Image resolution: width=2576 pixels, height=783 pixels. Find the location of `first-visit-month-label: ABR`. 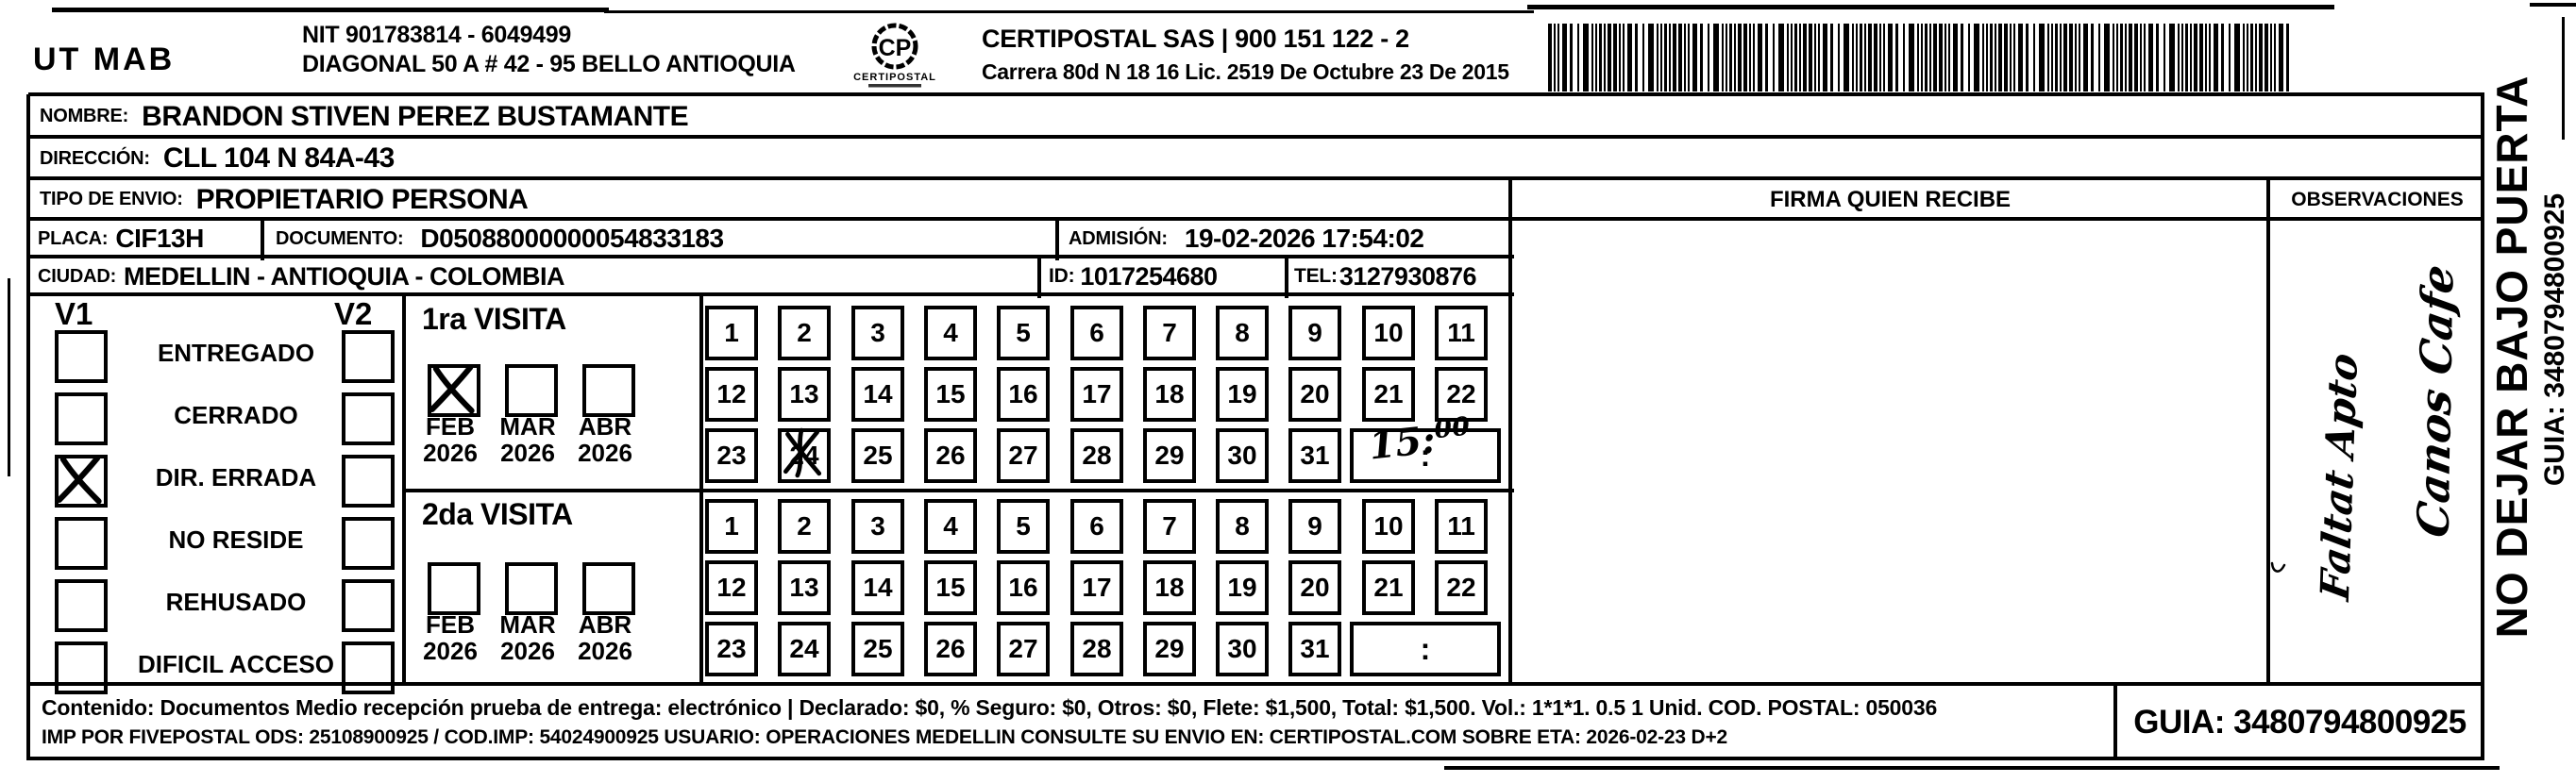

first-visit-month-label: ABR is located at coordinates (605, 426).